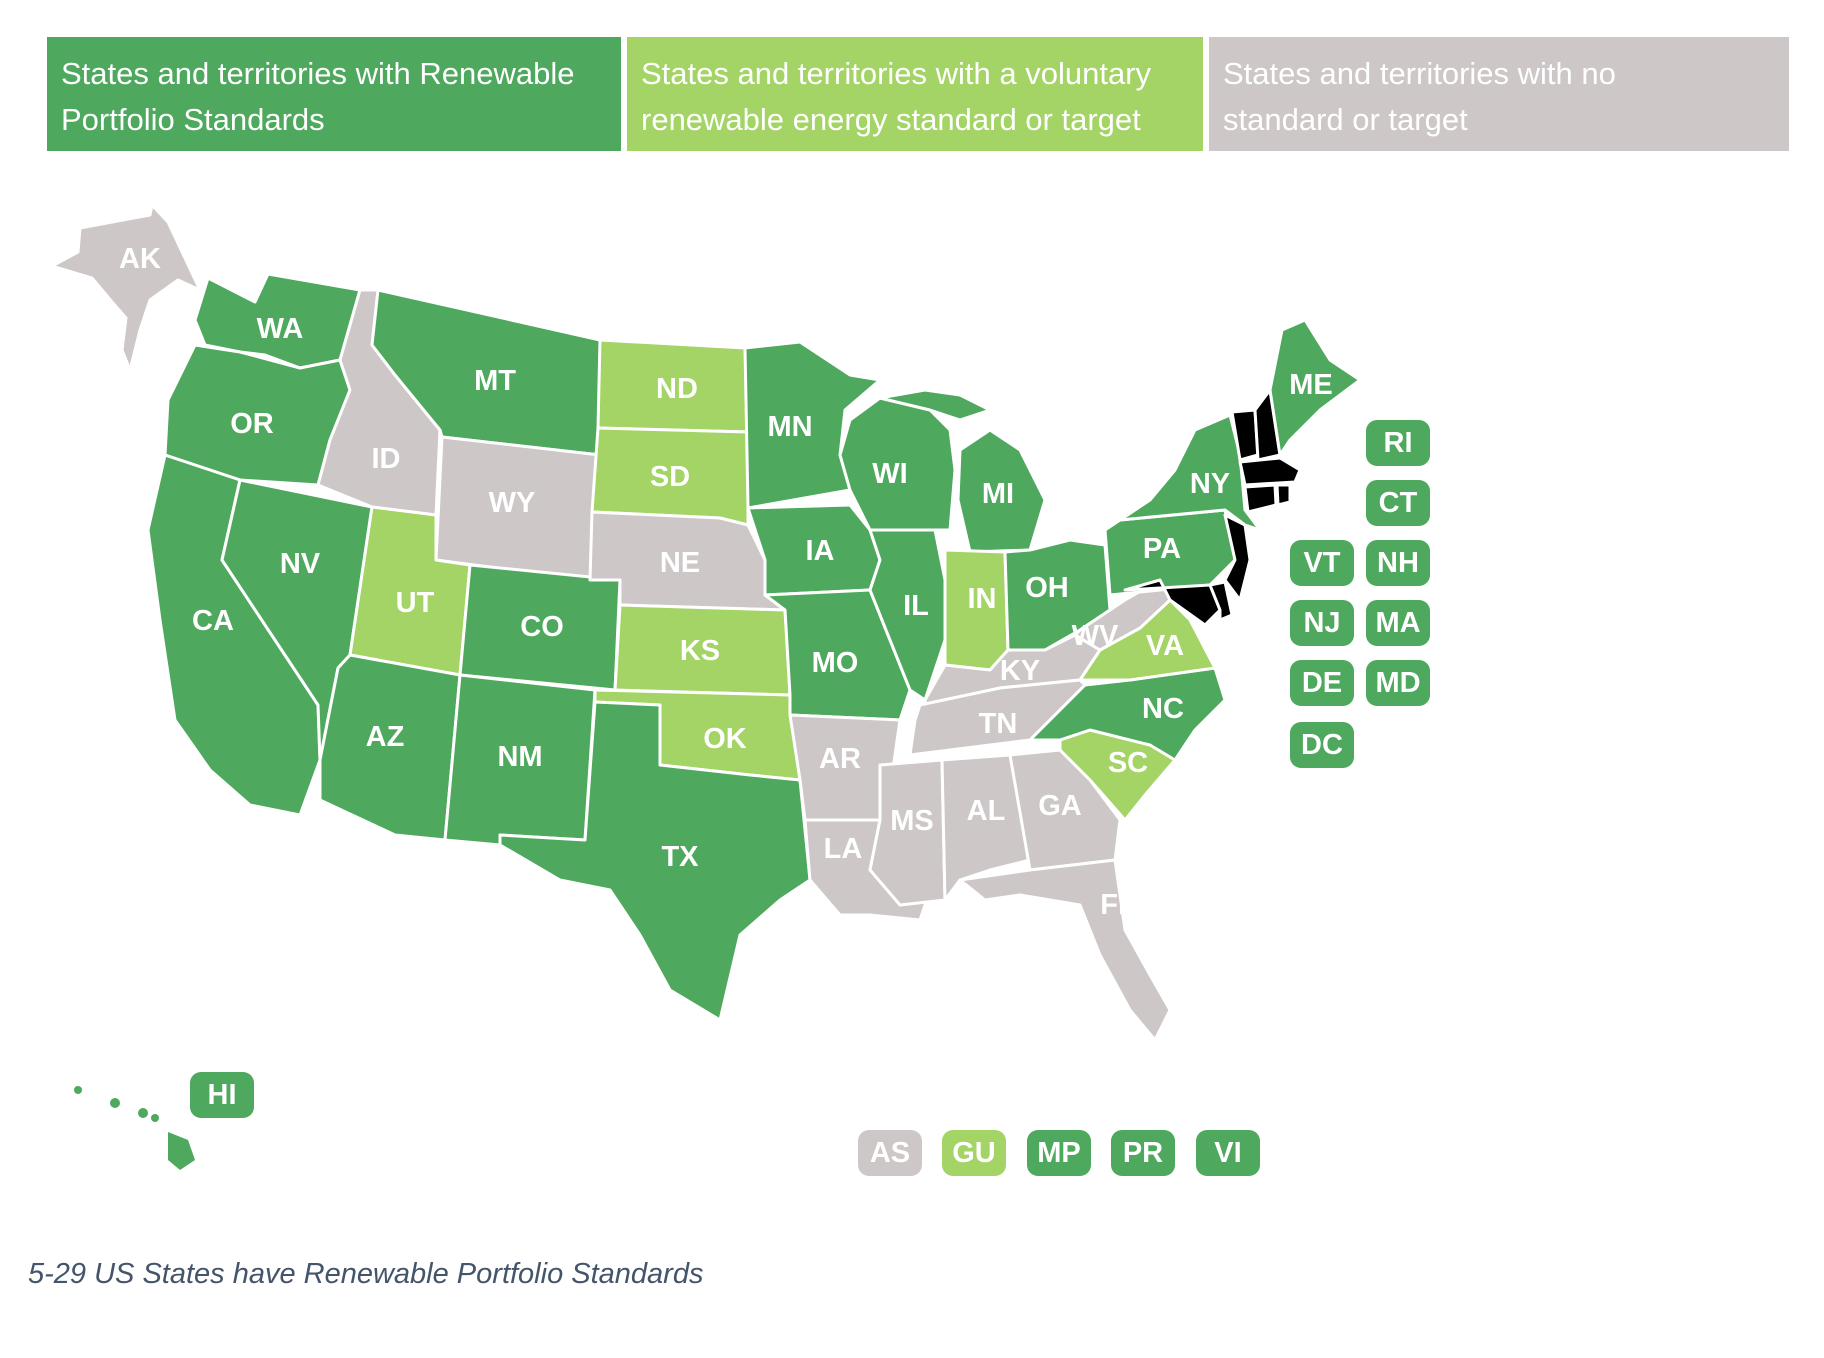 Image resolution: width=1824 pixels, height=1358 pixels. I want to click on label-WY: WY, so click(512, 503).